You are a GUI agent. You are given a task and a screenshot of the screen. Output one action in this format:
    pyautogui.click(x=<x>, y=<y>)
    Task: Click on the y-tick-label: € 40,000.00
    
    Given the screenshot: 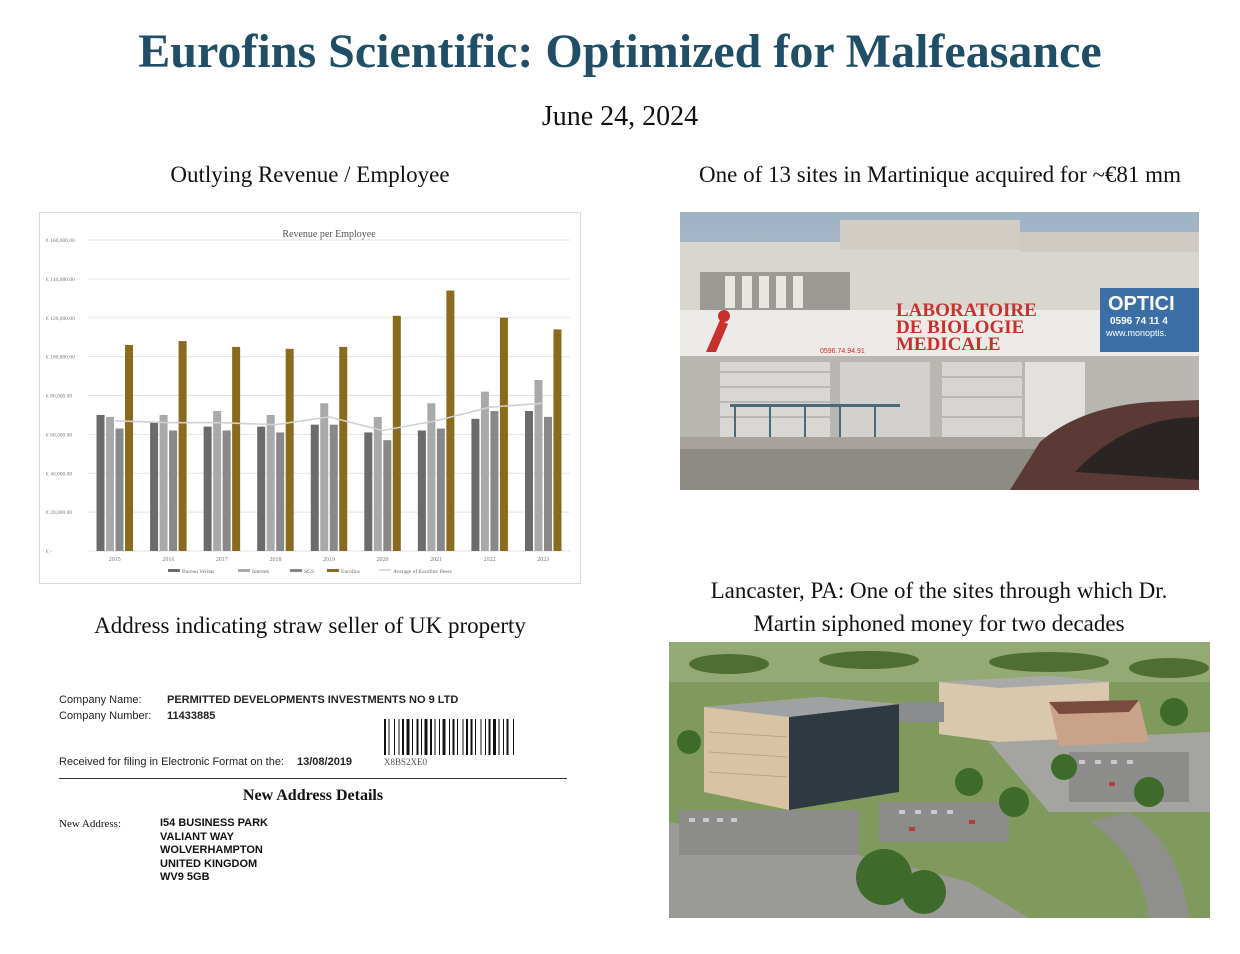 What is the action you would take?
    pyautogui.click(x=59, y=474)
    